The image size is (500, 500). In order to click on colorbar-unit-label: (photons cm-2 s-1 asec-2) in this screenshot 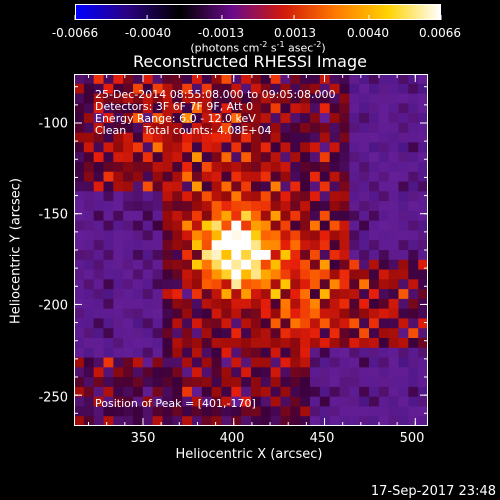, I will do `click(258, 47)`.